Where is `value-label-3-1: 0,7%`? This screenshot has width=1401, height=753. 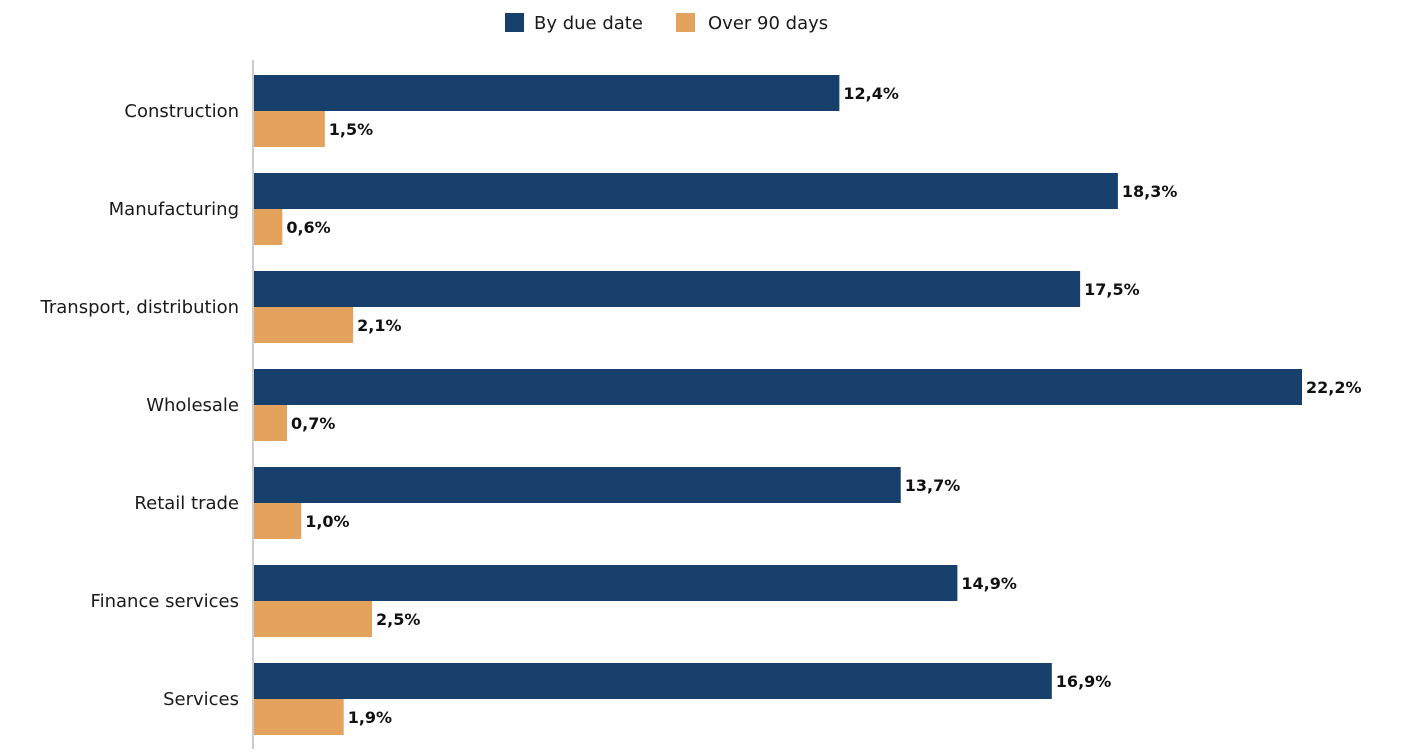
value-label-3-1: 0,7% is located at coordinates (313, 423).